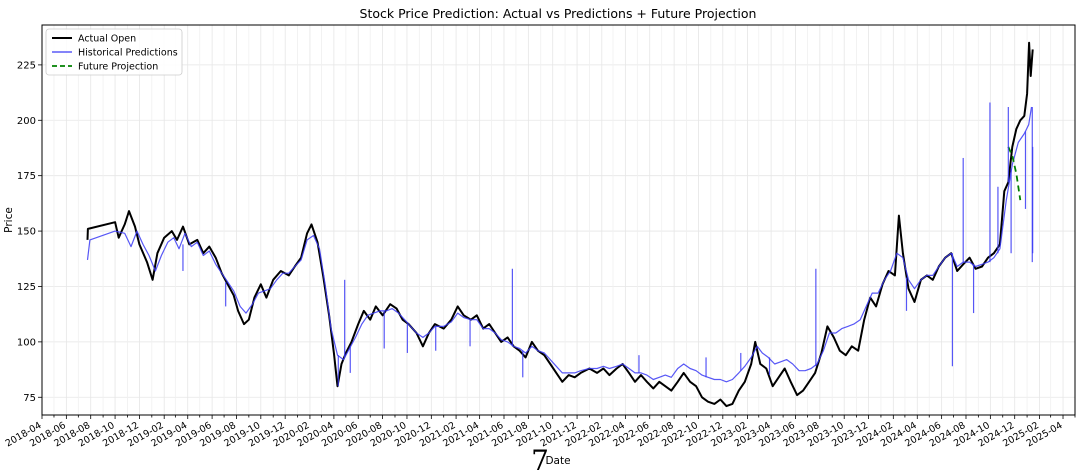 This screenshot has width=1080, height=471. I want to click on y-tick-label: 200, so click(26, 121).